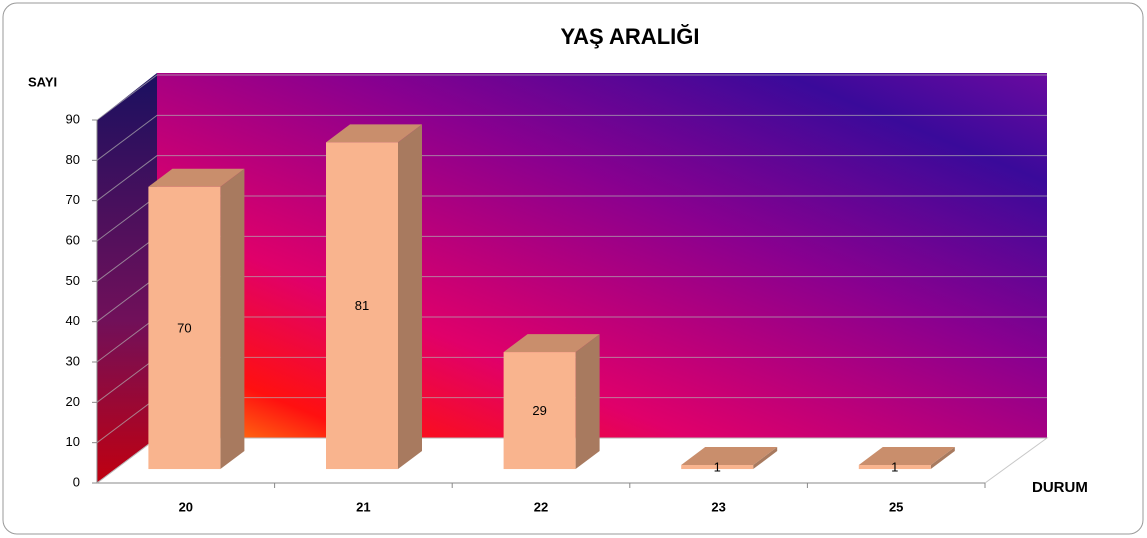 This screenshot has width=1147, height=538. I want to click on x-axis-label: DURUM, so click(1060, 487).